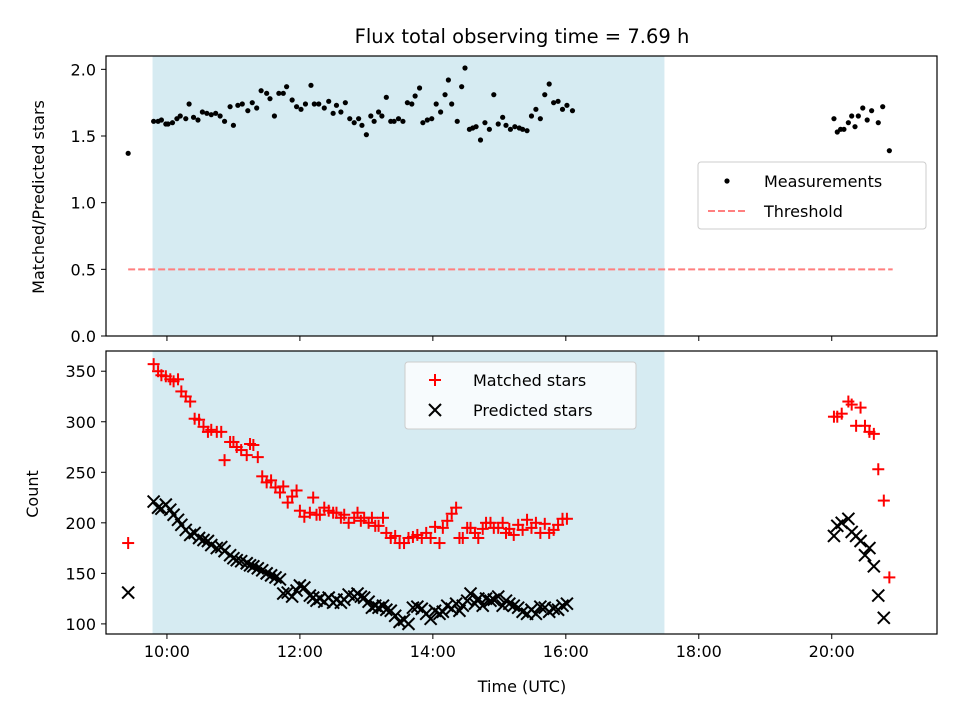 The image size is (960, 720). I want to click on top-panel-legend: Measurements Threshold, so click(812, 195).